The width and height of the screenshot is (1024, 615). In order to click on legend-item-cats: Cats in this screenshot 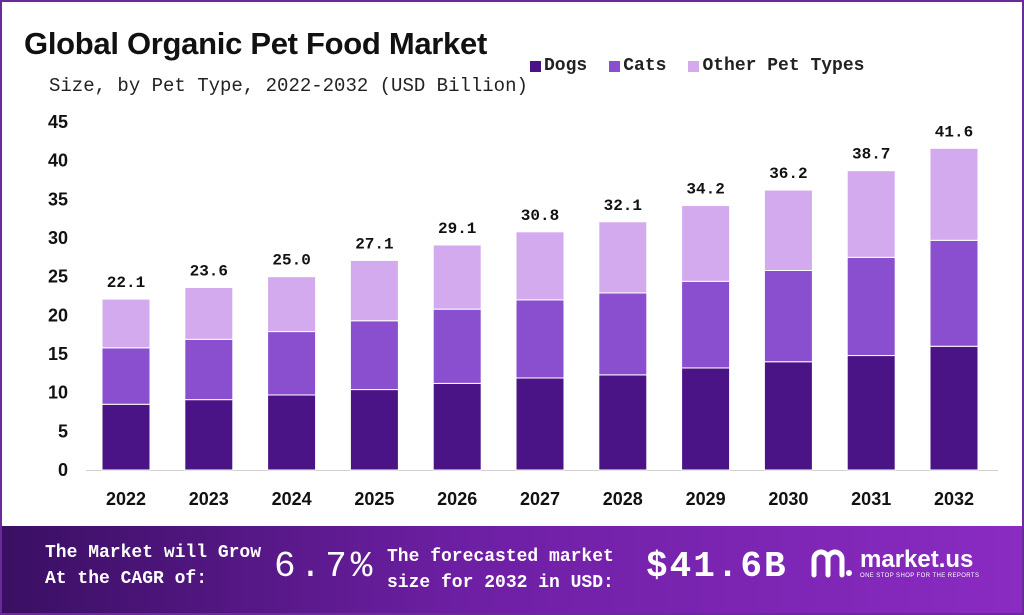, I will do `click(637, 66)`.